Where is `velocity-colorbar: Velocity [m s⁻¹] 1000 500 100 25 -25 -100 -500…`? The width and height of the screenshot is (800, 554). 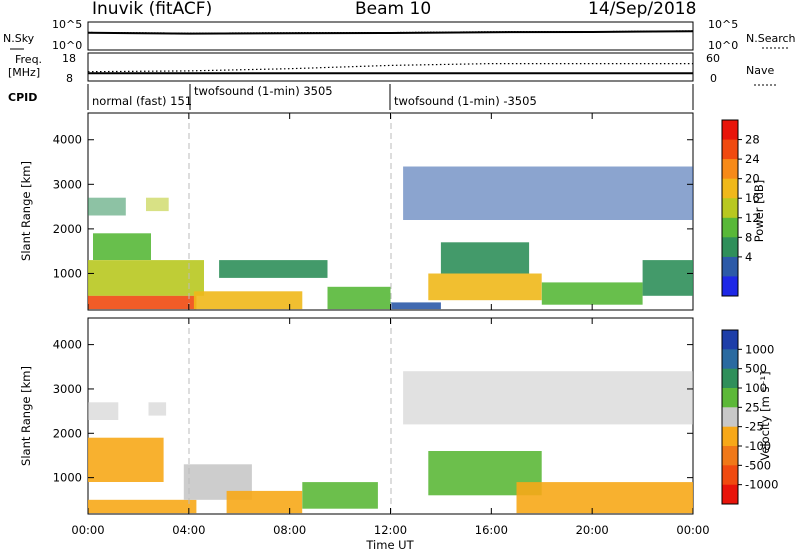
velocity-colorbar: Velocity [m s⁻¹] 1000 500 100 25 -25 -100 -500… is located at coordinates (749, 417).